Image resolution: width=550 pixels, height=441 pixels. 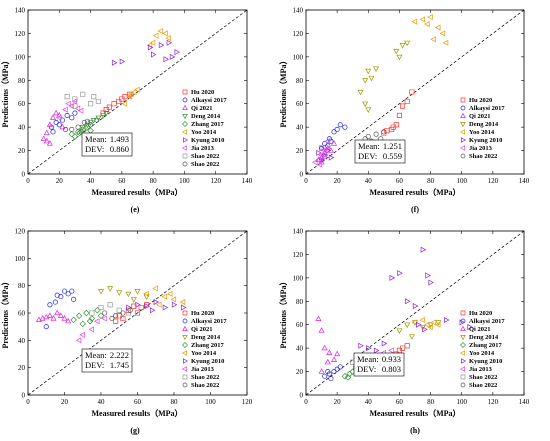 What do you see at coordinates (135, 430) in the screenshot?
I see `panel-label: (g)` at bounding box center [135, 430].